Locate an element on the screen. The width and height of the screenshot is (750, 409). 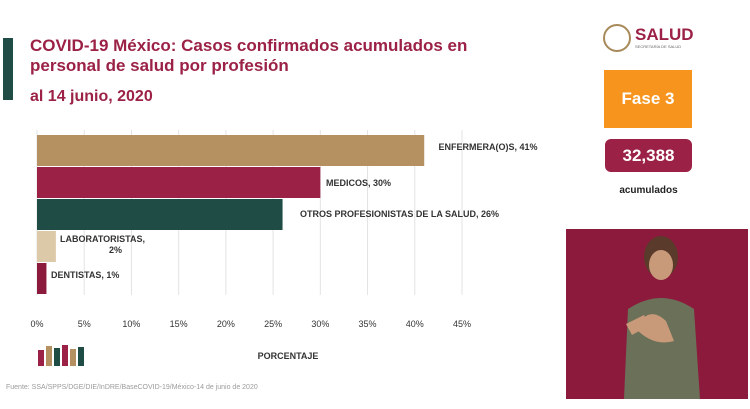
logo-subtitle: SECRETARÍA DE SALUD is located at coordinates (658, 46).